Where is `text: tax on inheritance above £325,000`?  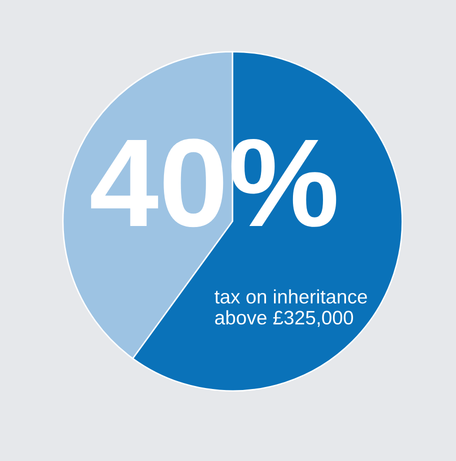
text: tax on inheritance above £325,000 is located at coordinates (290, 308).